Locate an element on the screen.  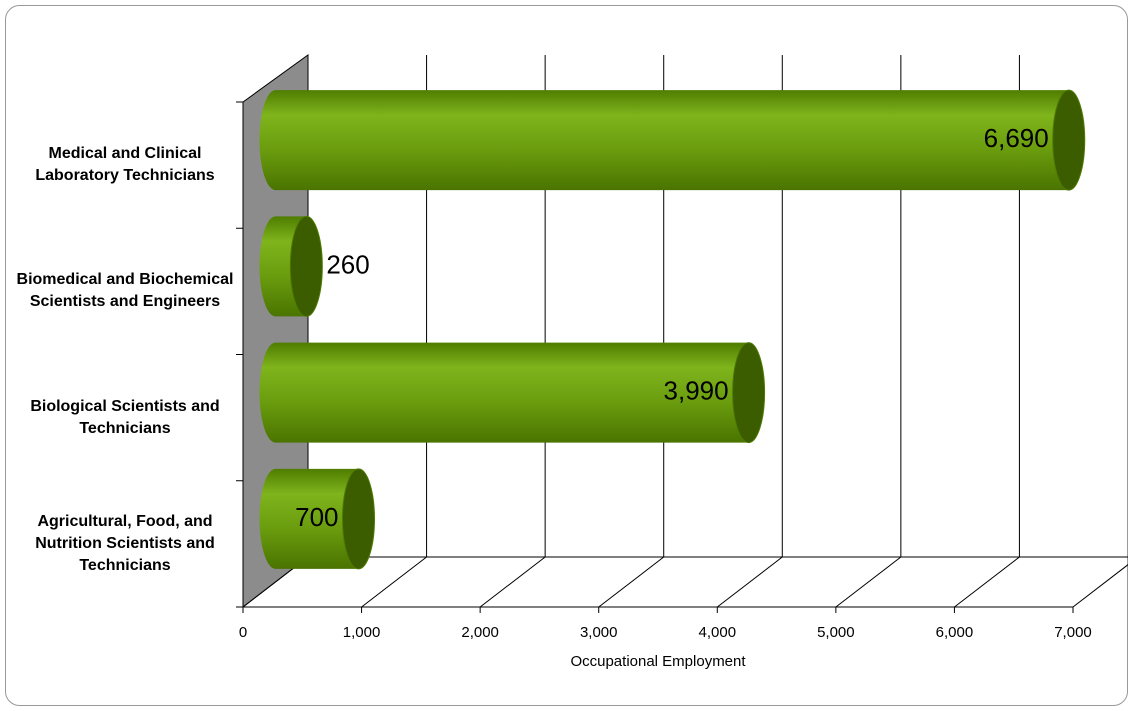
value-label: 6,690 is located at coordinates (1016, 138).